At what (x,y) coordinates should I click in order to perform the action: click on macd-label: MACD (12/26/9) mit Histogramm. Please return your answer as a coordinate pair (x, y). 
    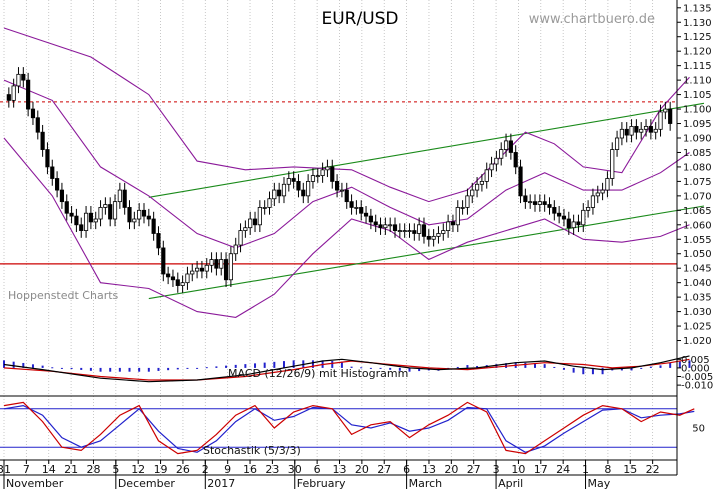
    Looking at the image, I should click on (318, 373).